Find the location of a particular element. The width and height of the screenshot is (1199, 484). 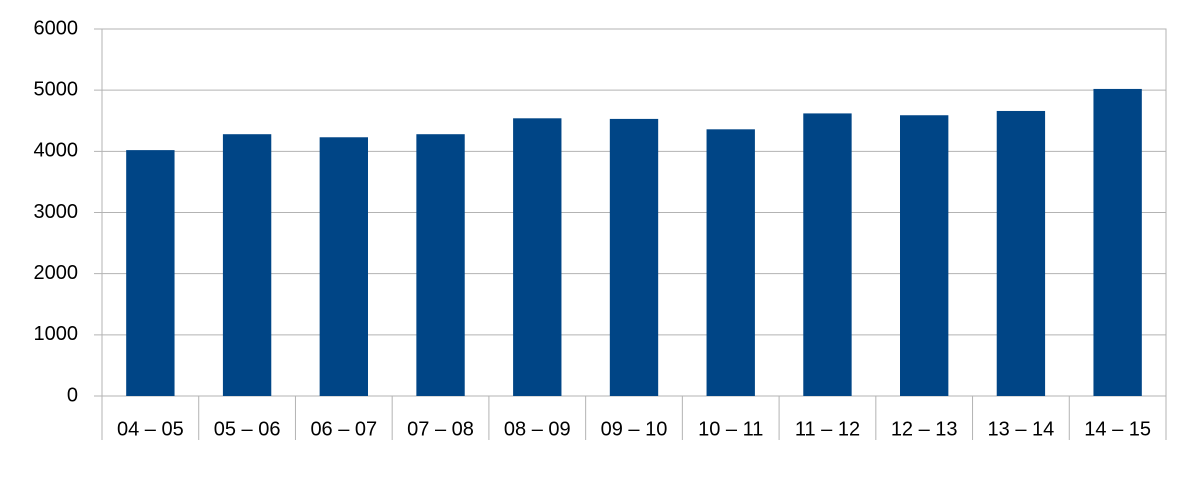

x-tick-label: 14 – 15 is located at coordinates (1117, 429).